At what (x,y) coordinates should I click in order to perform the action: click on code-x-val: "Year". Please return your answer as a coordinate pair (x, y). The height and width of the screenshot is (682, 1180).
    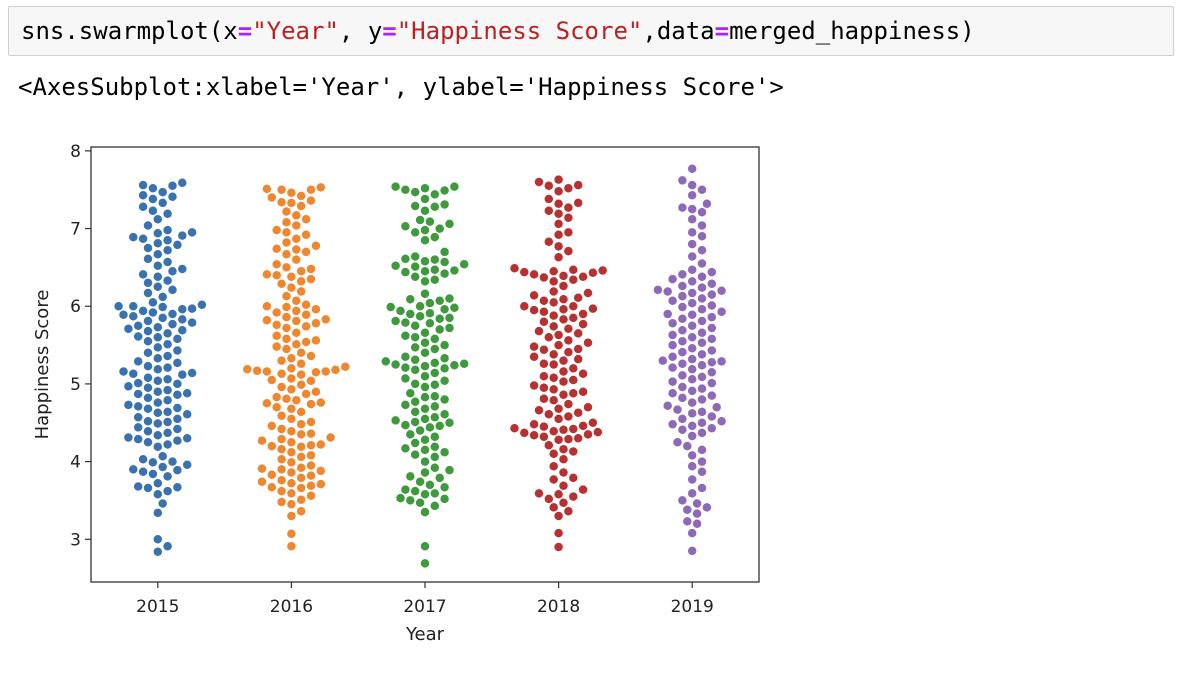
    Looking at the image, I should click on (295, 31).